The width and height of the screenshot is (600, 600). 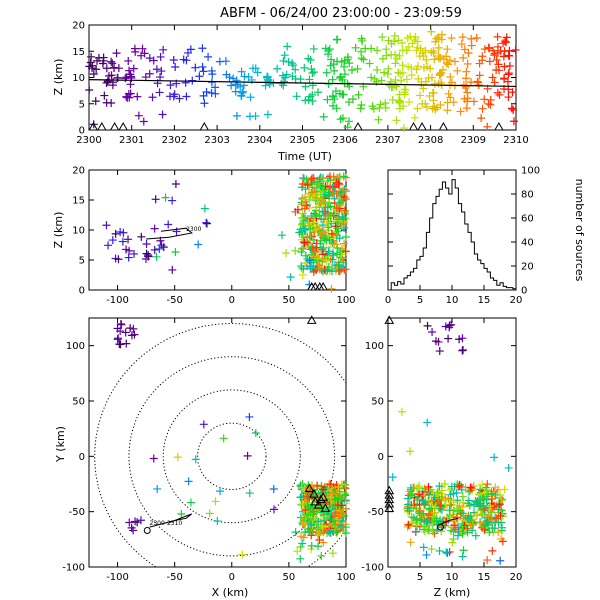 I want to click on x-tick-label: 2306, so click(x=344, y=140).